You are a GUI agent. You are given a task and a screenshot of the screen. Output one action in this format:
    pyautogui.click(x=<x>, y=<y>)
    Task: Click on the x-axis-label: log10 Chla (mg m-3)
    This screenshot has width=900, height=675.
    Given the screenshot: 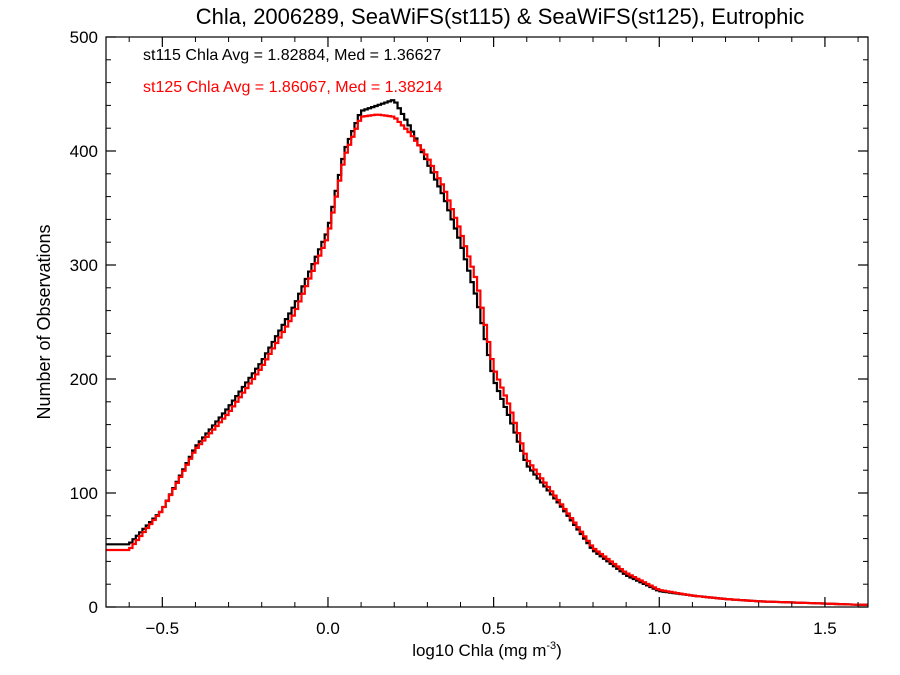 What is the action you would take?
    pyautogui.click(x=487, y=650)
    